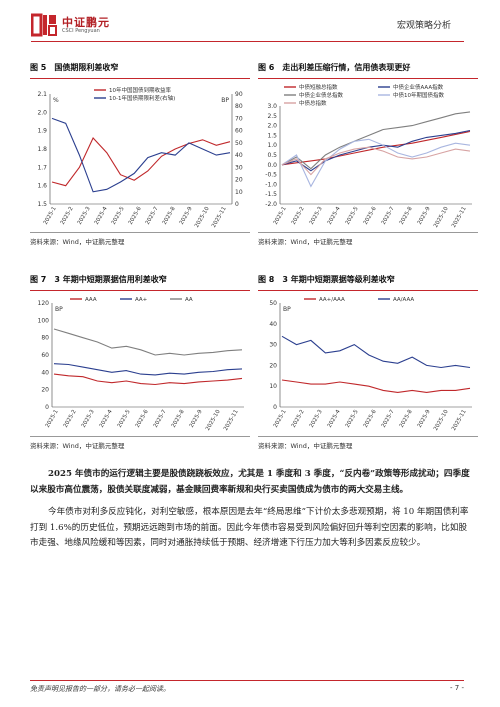 This screenshot has width=500, height=707. I want to click on page-header: 中证鹏元 CSCI Pengyuan 宏观策略分析, so click(250, 22).